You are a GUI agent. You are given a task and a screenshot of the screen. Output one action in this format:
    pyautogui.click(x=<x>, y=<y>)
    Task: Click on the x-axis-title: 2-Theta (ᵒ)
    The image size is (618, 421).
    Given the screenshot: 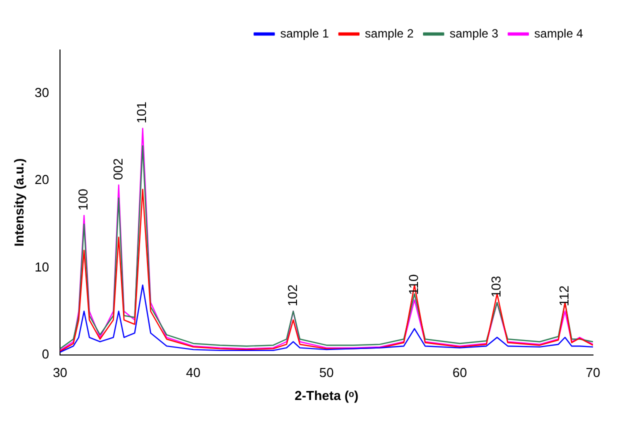 What is the action you would take?
    pyautogui.click(x=326, y=395)
    